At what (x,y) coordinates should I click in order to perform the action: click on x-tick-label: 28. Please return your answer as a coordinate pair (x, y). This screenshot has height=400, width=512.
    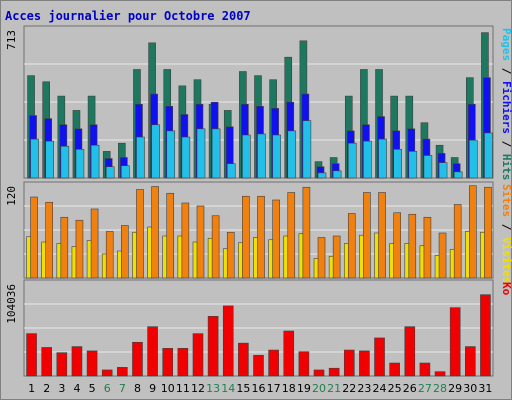
    Looking at the image, I should click on (440, 388).